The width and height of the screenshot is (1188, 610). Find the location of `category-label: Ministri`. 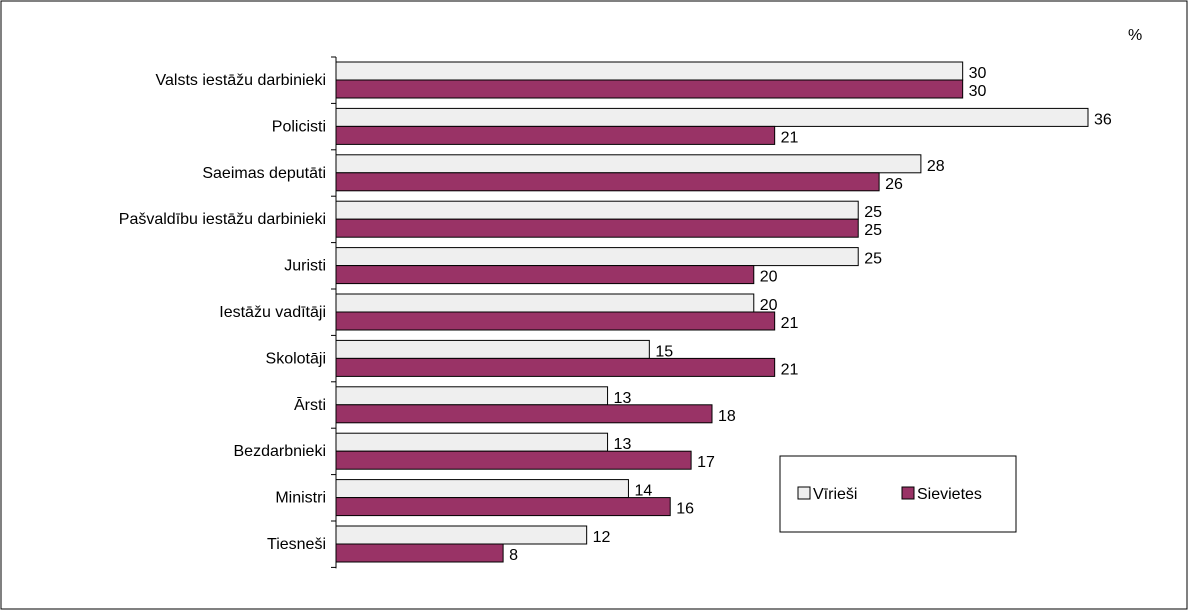

category-label: Ministri is located at coordinates (300, 498).